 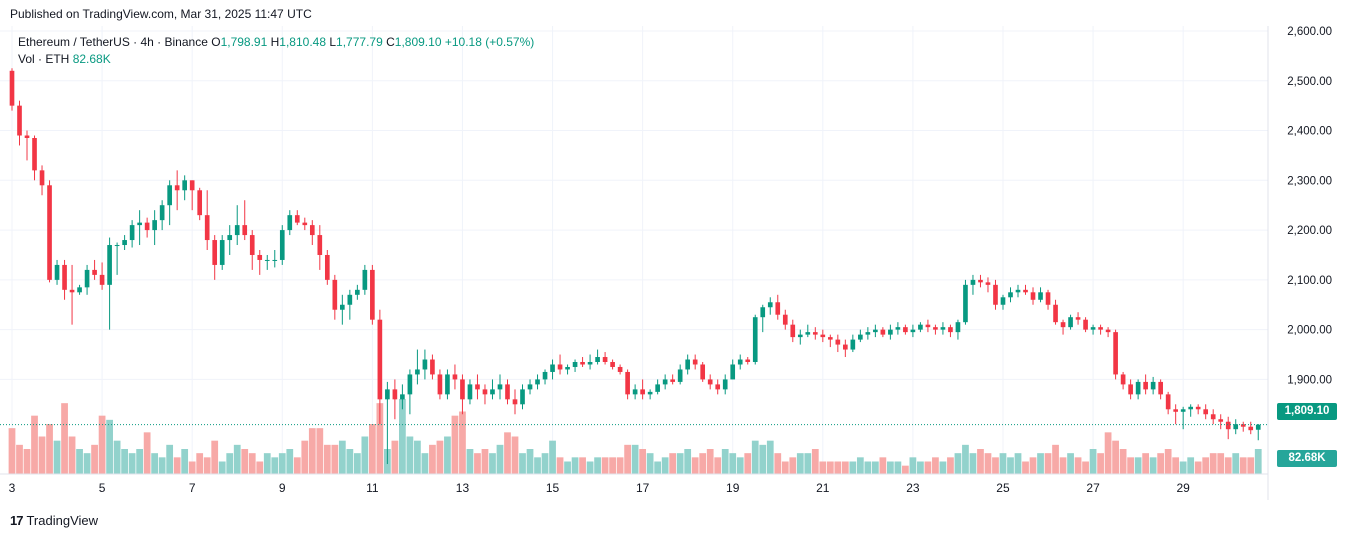 I want to click on time-tick-label: 5, so click(x=102, y=488).